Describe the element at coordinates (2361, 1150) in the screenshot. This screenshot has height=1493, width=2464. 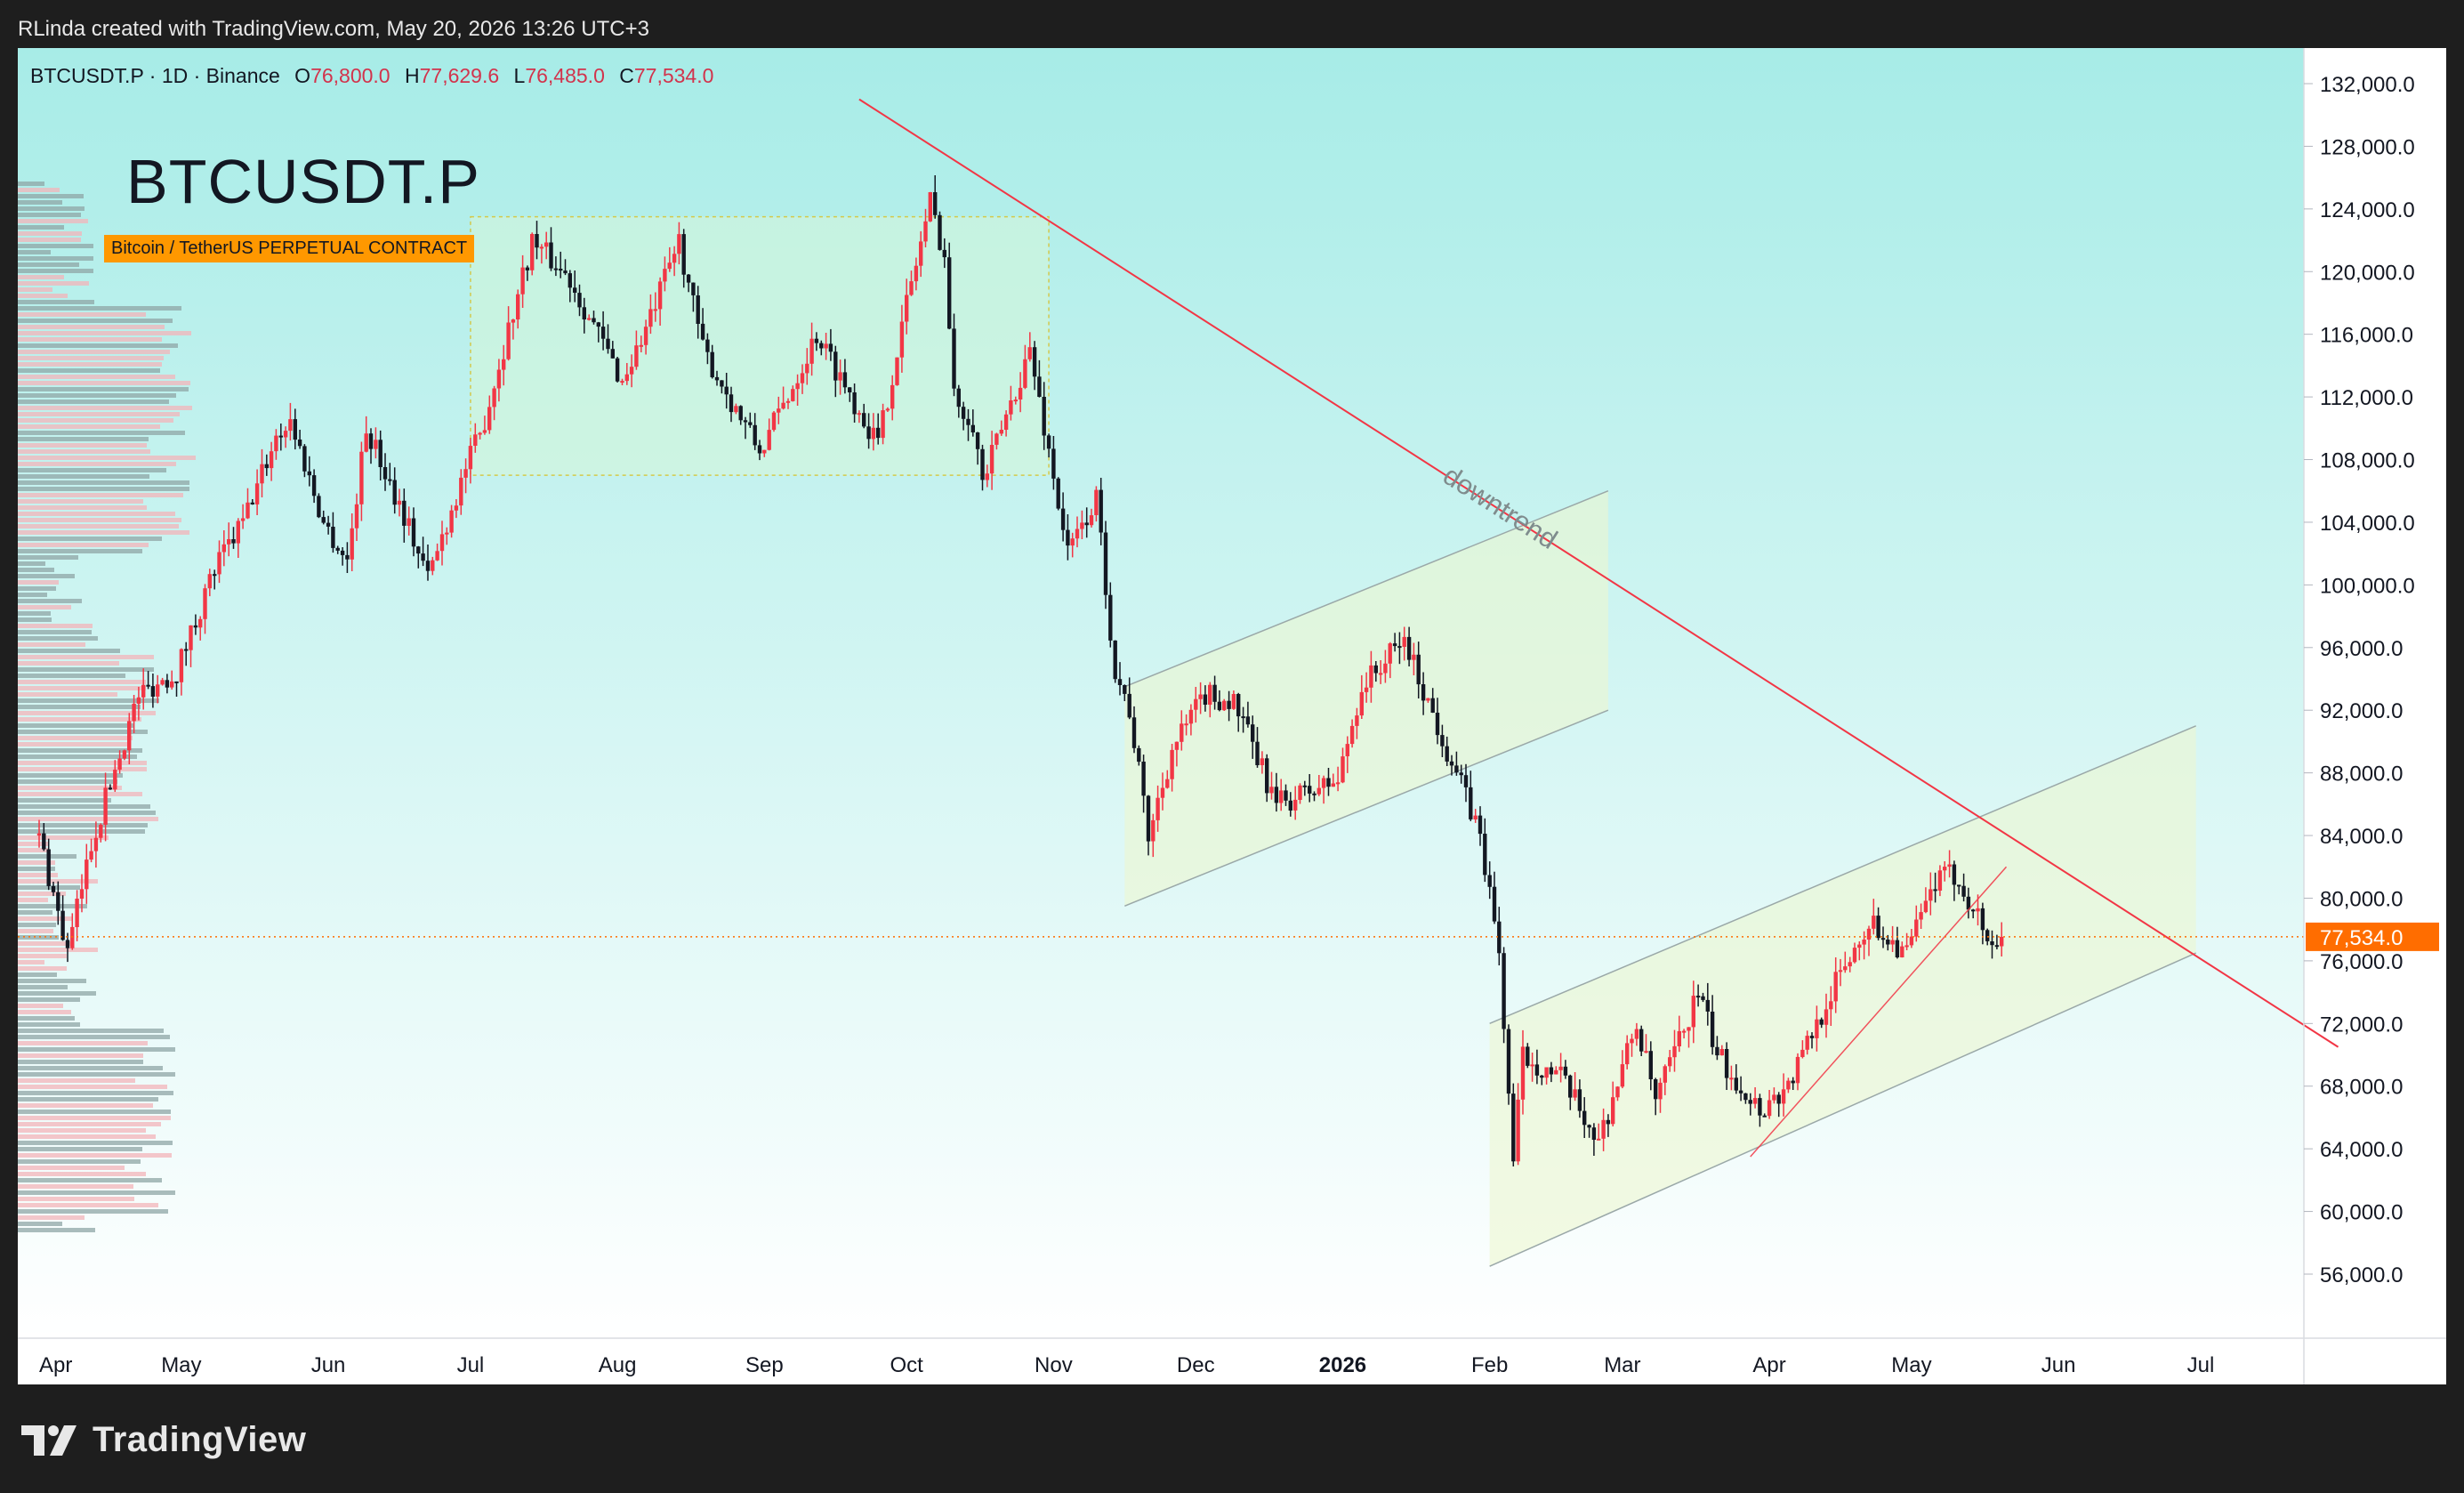
I see `y-tick-label: 64,000.0` at that location.